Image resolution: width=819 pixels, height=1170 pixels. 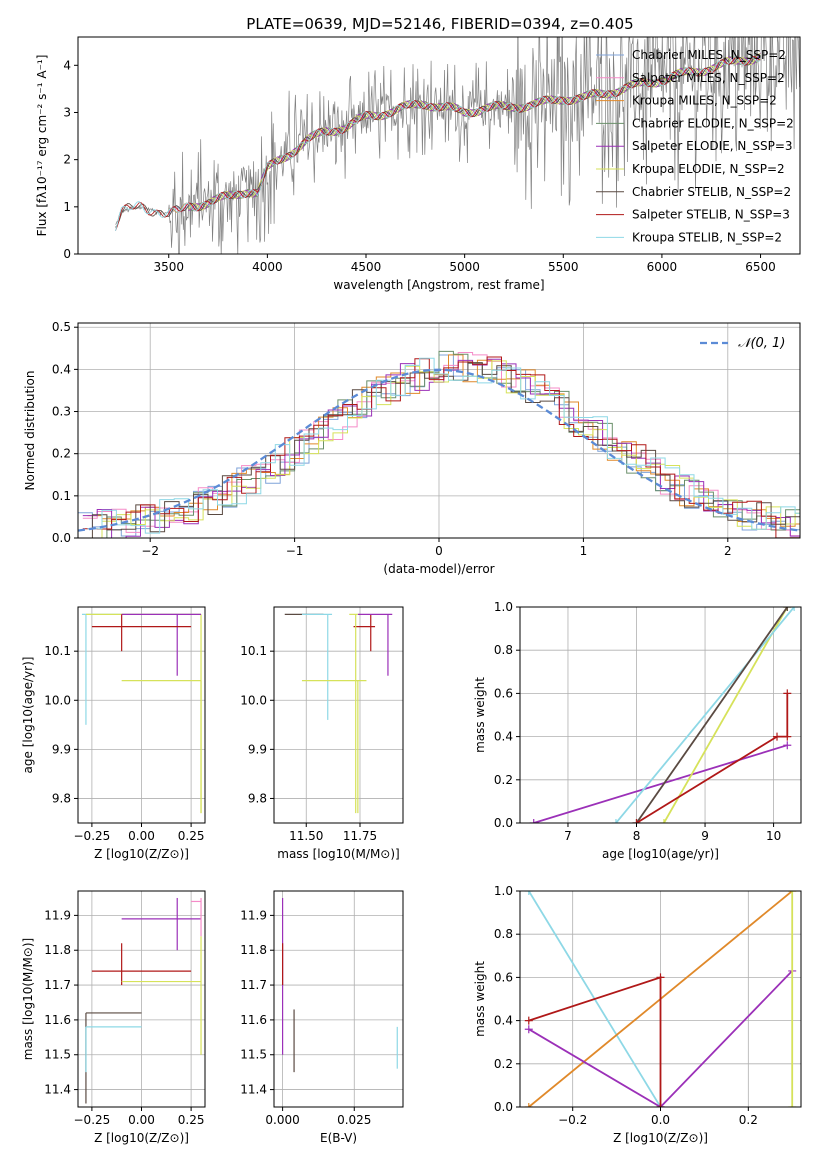 I want to click on y-axis-label: age [log10(age/yr)], so click(x=28, y=715).